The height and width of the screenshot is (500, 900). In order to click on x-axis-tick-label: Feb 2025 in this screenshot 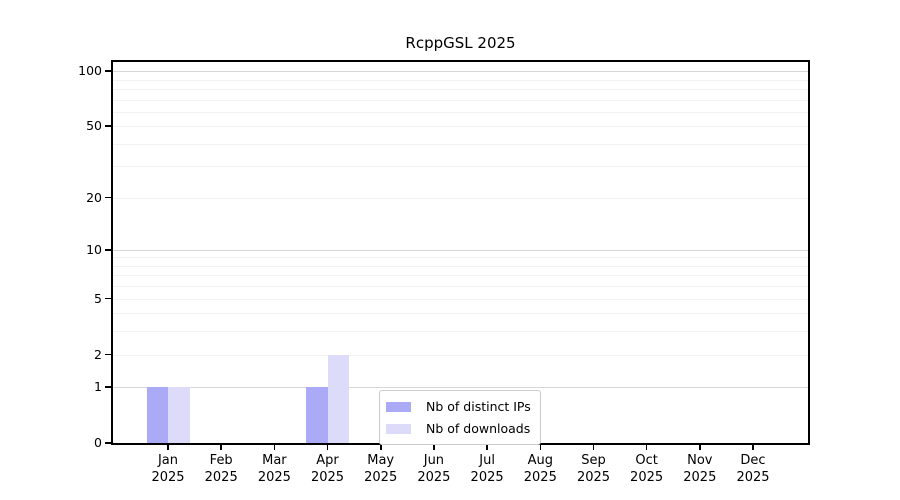, I will do `click(221, 469)`.